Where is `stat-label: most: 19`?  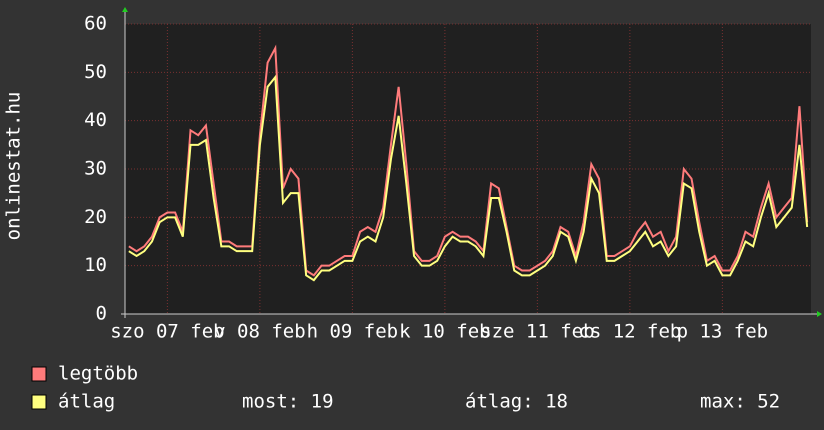 stat-label: most: 19 is located at coordinates (288, 402).